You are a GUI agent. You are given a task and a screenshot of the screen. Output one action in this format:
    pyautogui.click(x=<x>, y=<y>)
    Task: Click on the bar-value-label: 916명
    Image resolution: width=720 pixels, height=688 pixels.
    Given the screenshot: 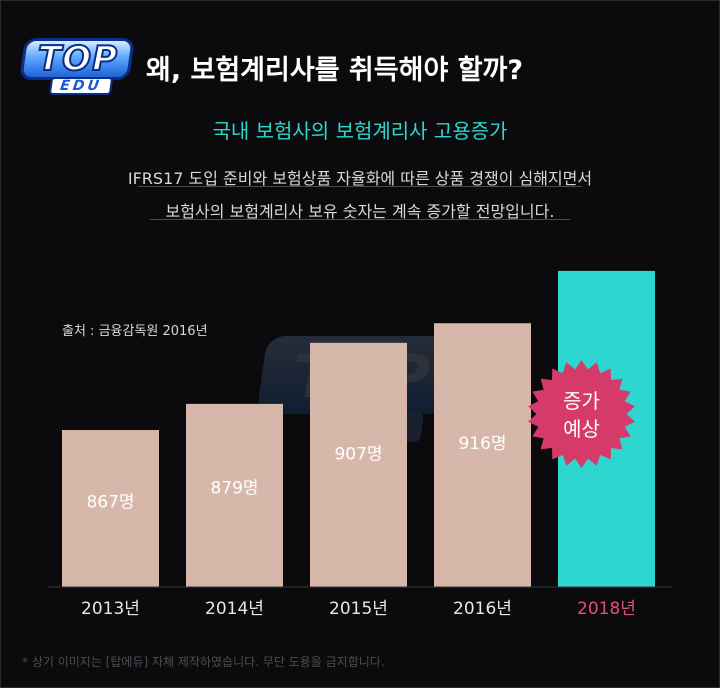 What is the action you would take?
    pyautogui.click(x=482, y=444)
    